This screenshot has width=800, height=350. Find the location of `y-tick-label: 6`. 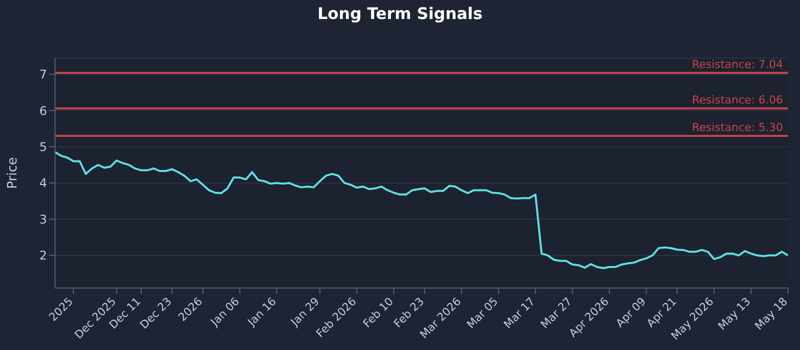

y-tick-label: 6 is located at coordinates (43, 111).